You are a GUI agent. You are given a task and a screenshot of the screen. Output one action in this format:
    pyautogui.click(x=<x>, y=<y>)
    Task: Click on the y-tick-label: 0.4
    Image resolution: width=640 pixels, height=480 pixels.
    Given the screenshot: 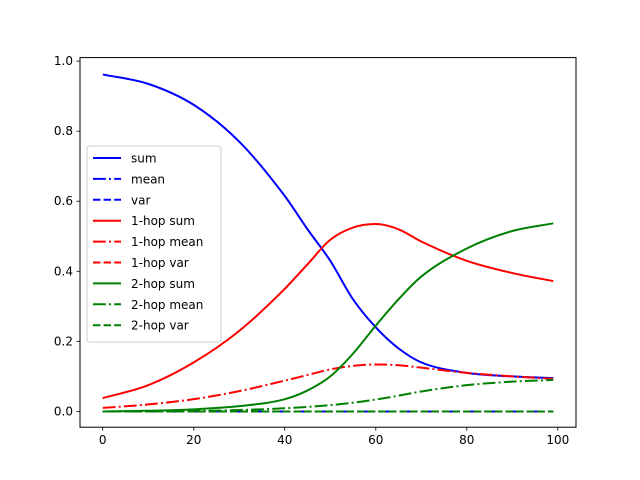 What is the action you would take?
    pyautogui.click(x=63, y=271)
    